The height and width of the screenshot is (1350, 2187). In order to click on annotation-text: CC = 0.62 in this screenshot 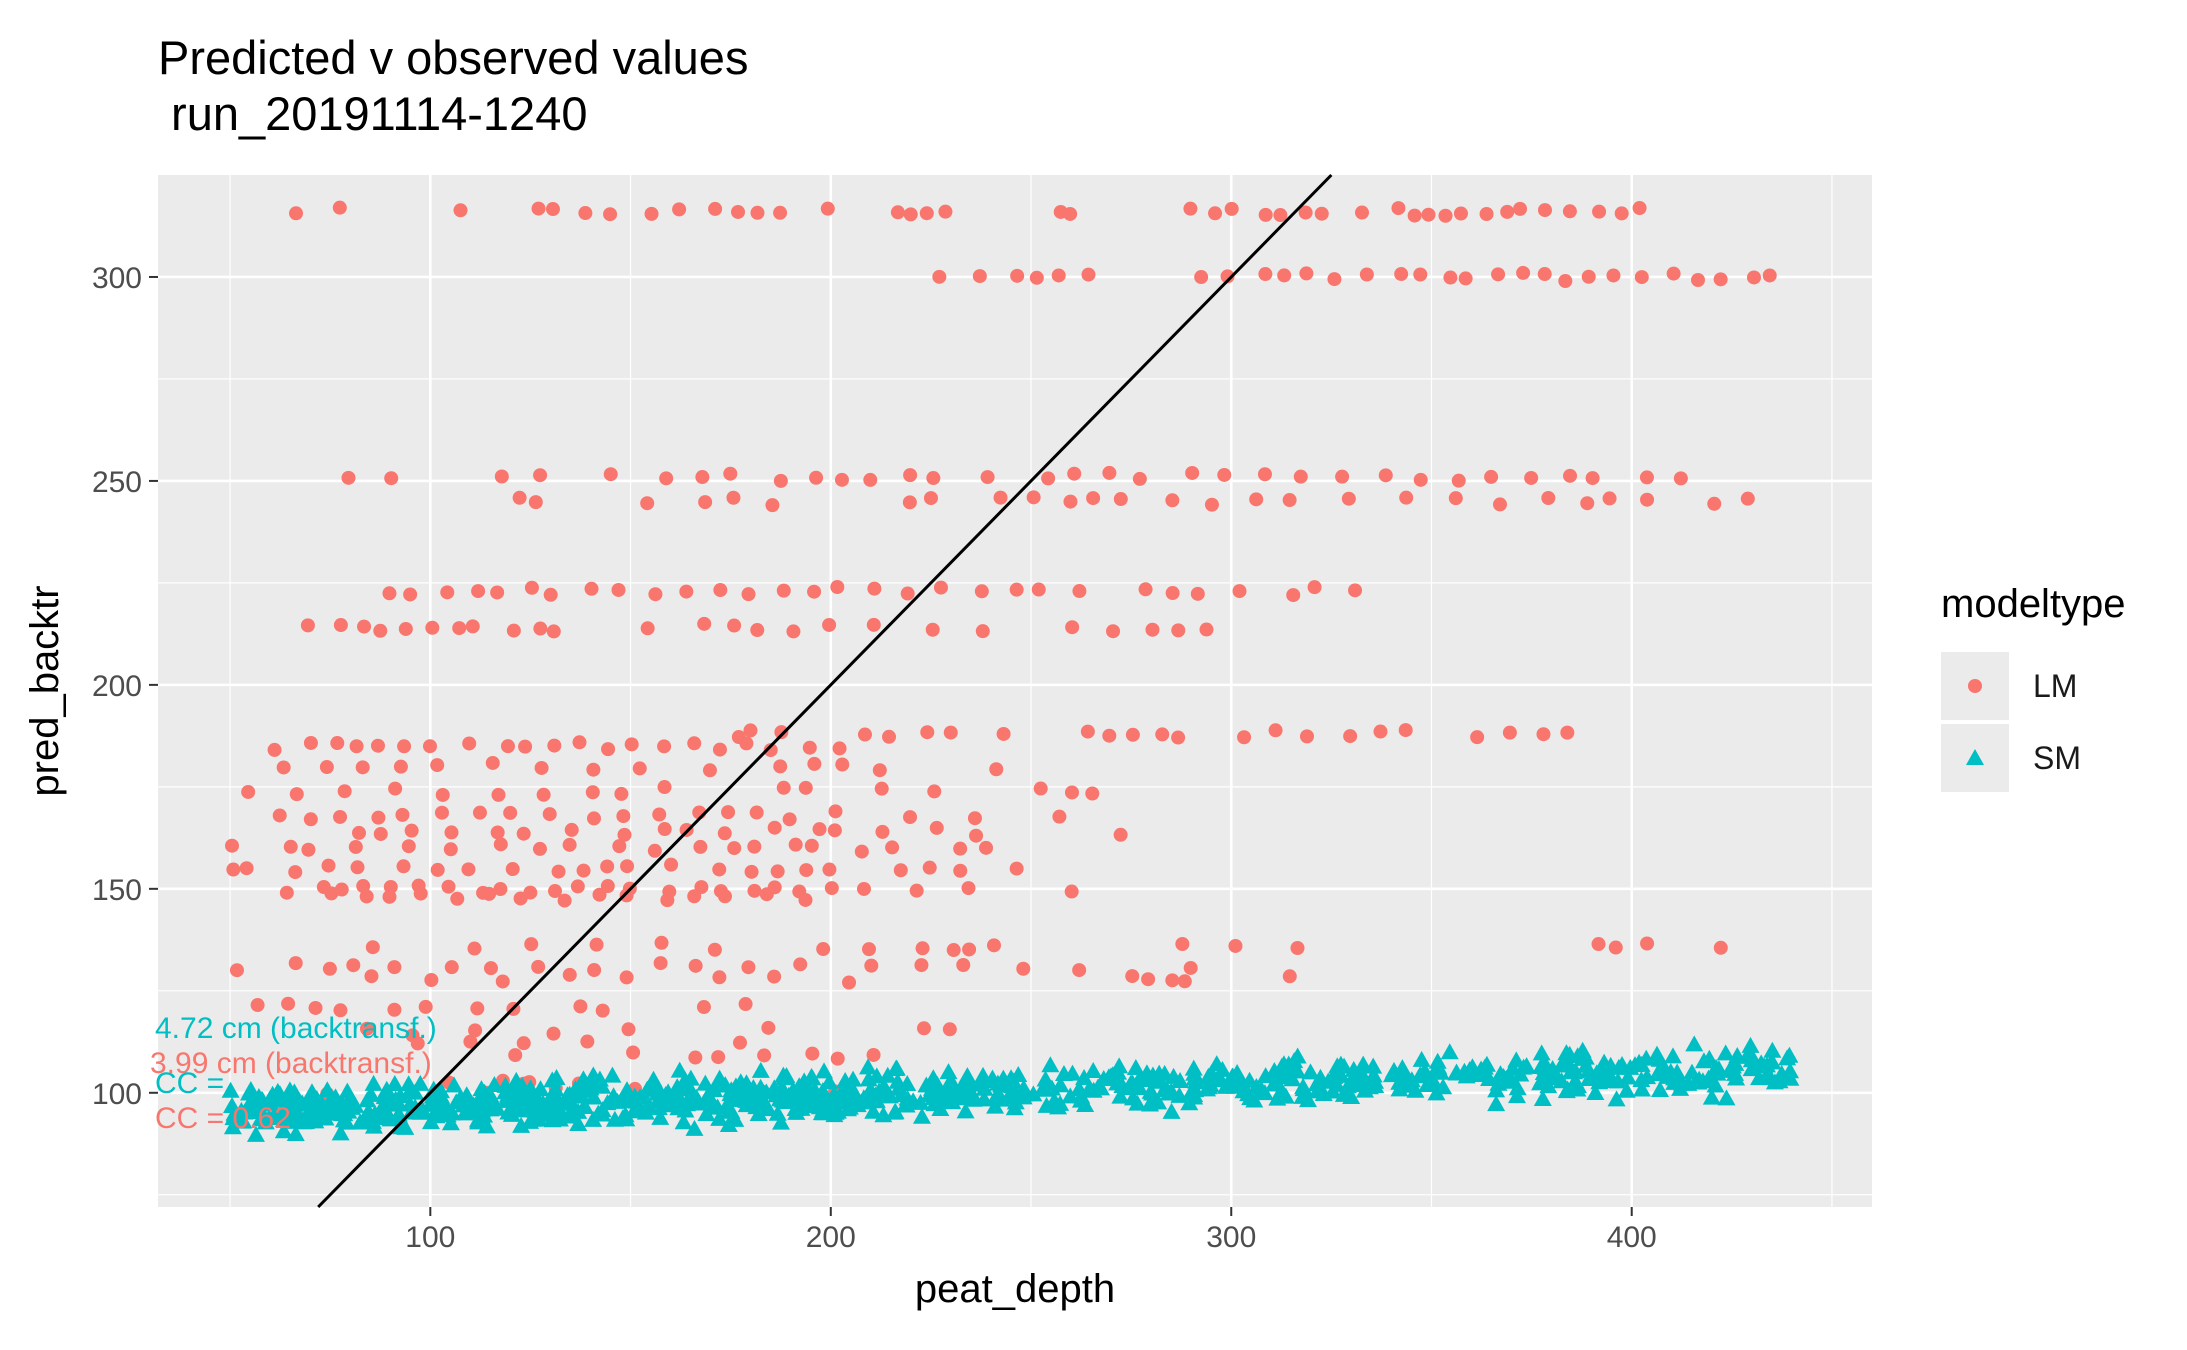, I will do `click(223, 1118)`.